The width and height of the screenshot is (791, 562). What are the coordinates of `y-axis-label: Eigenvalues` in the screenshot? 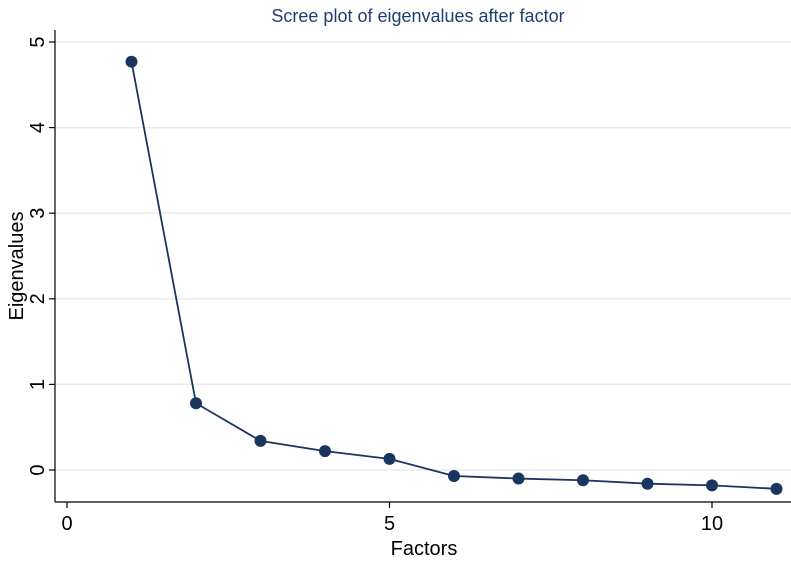 It's located at (17, 266).